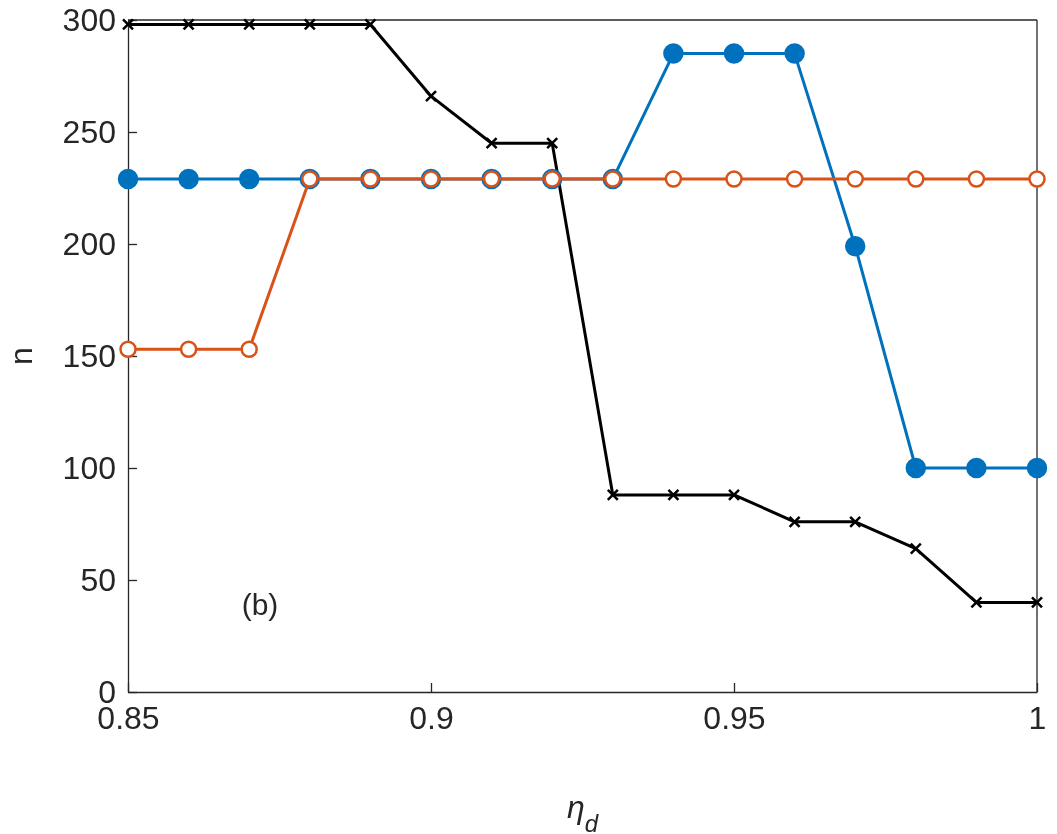  Describe the element at coordinates (1037, 717) in the screenshot. I see `x-tick-label: 1` at that location.